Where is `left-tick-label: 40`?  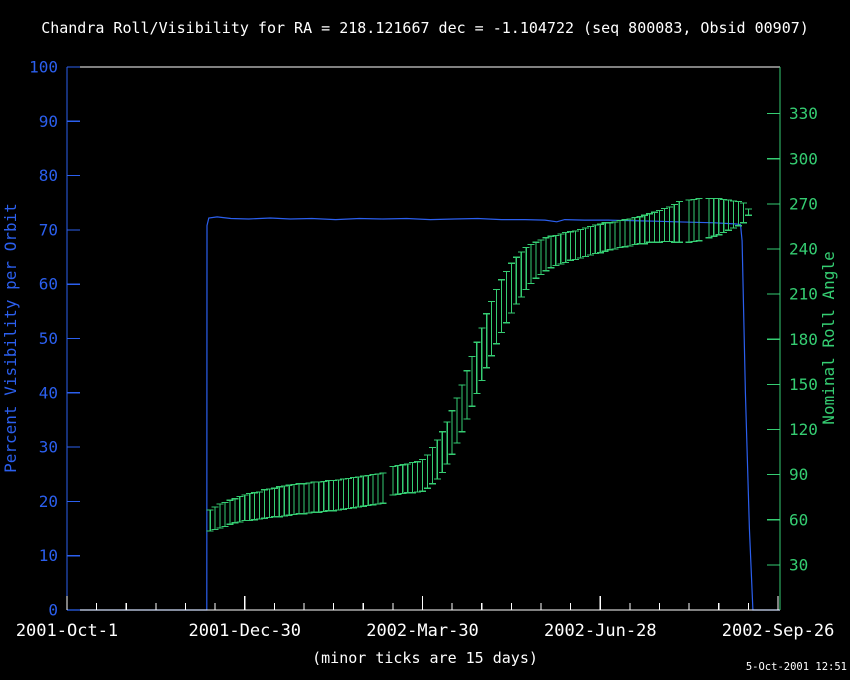
left-tick-label: 40 is located at coordinates (48, 392).